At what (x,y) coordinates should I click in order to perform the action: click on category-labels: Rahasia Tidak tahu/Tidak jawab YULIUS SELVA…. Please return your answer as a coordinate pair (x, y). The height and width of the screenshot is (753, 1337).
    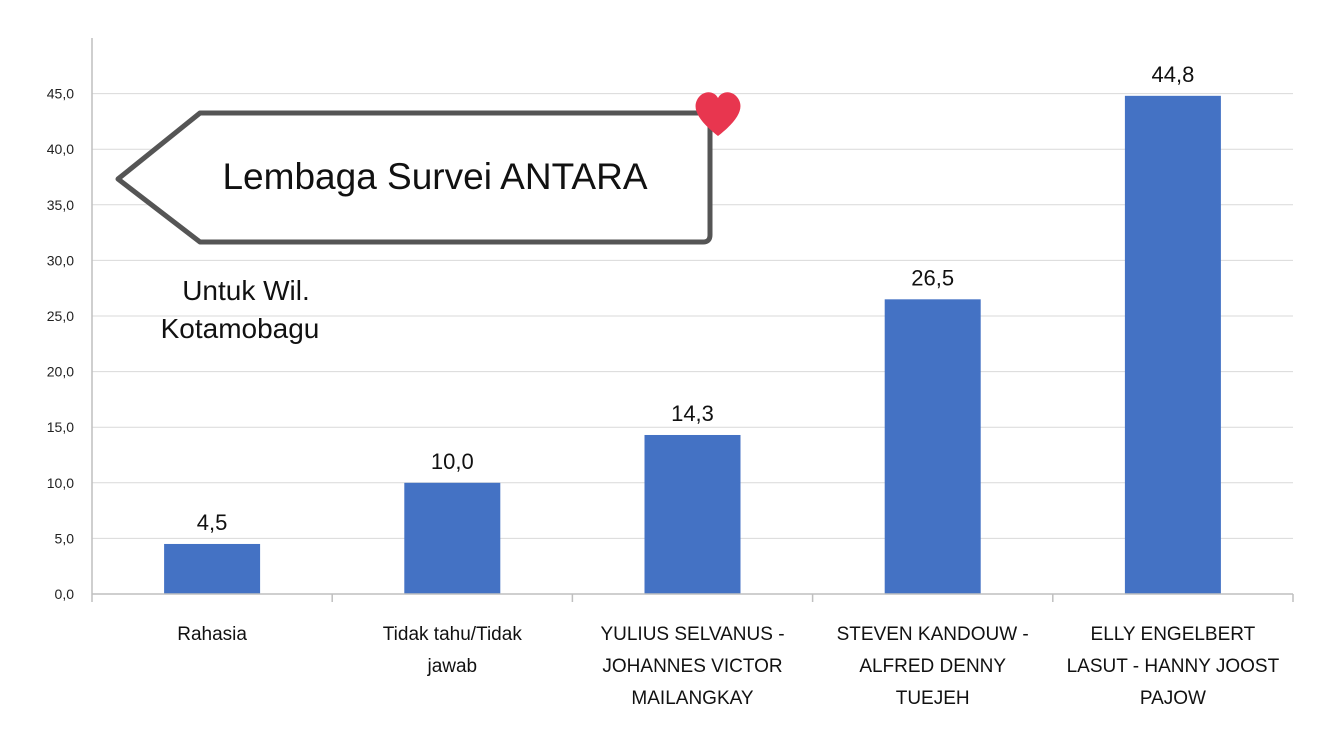
    Looking at the image, I should click on (728, 666).